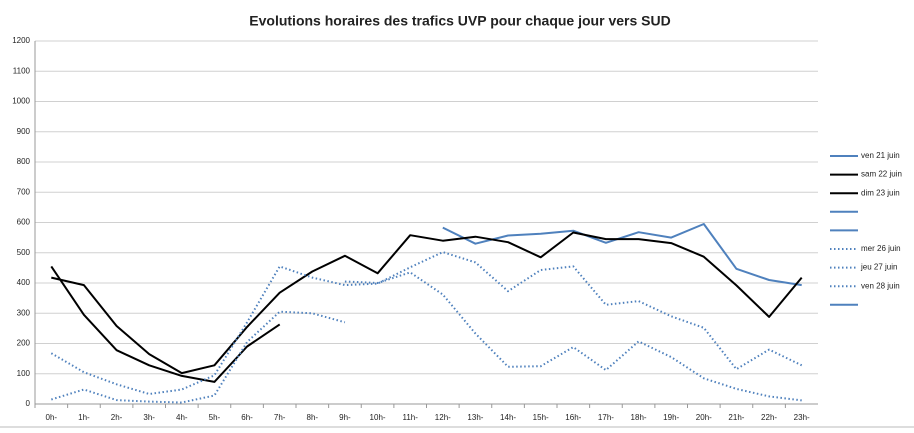  I want to click on y-tick-label: 500, so click(24, 252).